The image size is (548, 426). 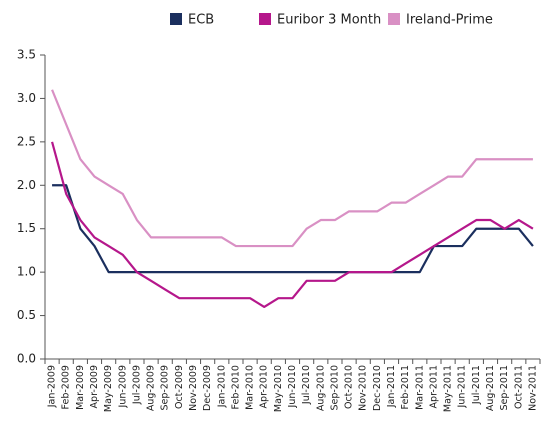 I want to click on x-tick-label: Sep-2009, so click(x=165, y=388).